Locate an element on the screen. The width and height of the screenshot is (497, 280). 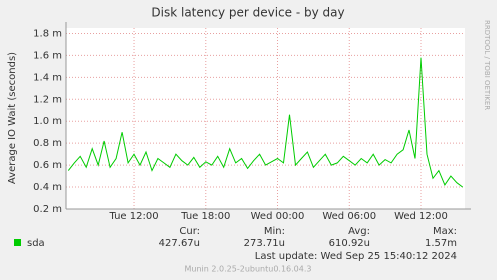
legend-header: Avg: is located at coordinates (359, 231).